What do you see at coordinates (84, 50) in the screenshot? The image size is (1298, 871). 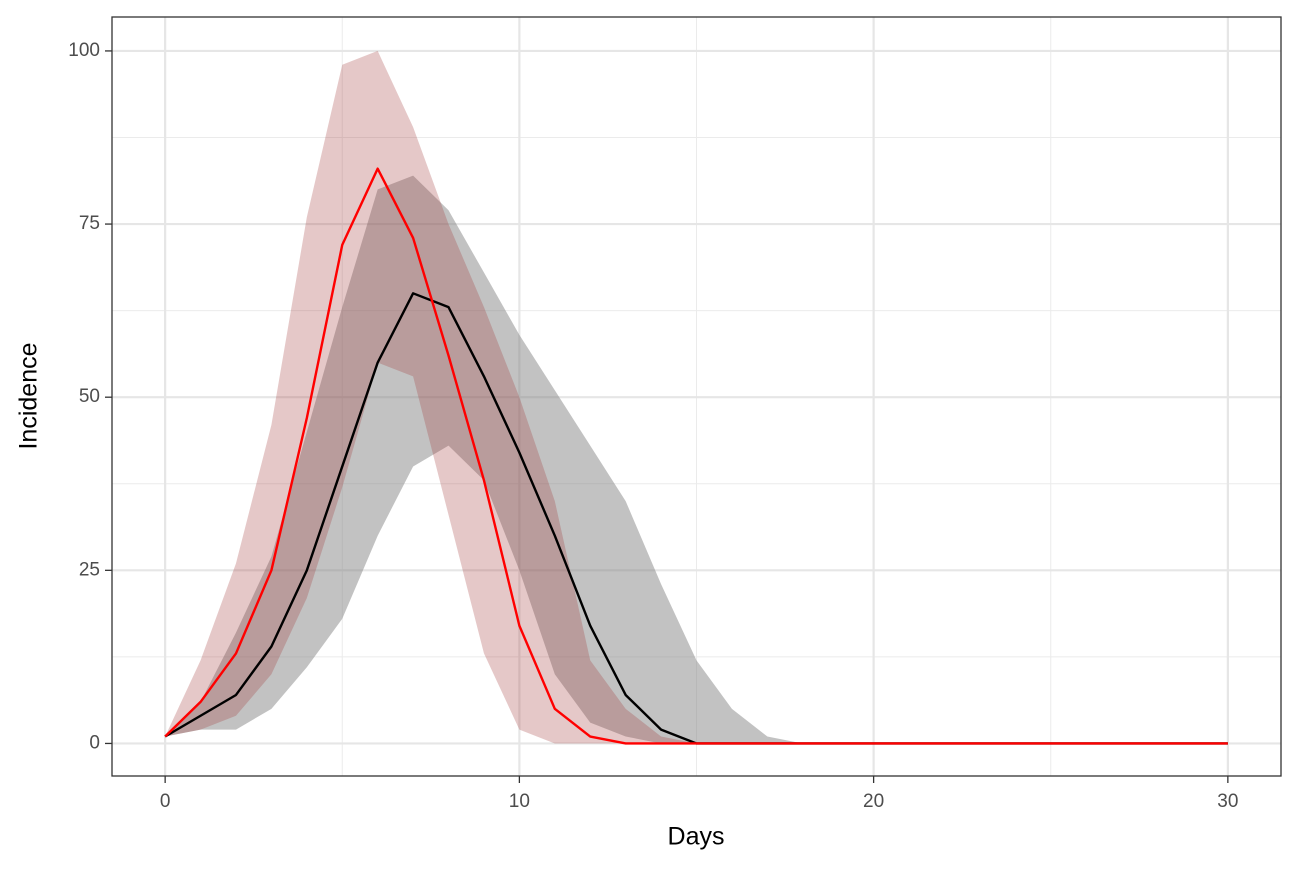 I see `y-tick-label: 100` at bounding box center [84, 50].